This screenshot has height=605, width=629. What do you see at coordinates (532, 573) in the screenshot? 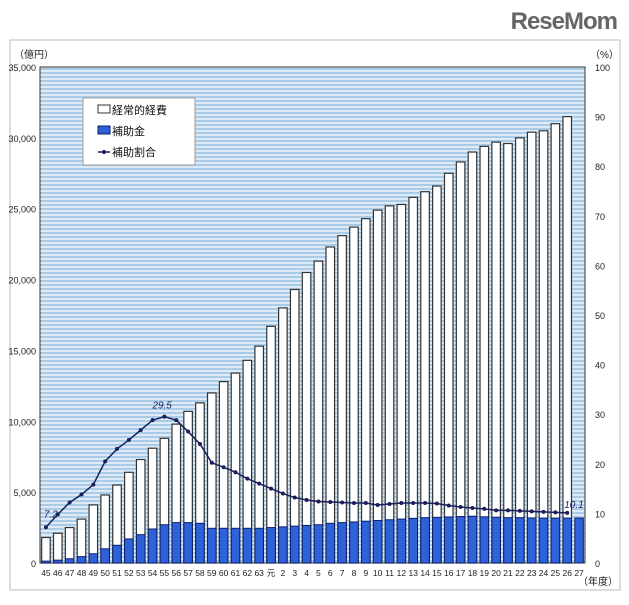
I see `x-tick-label: 23` at bounding box center [532, 573].